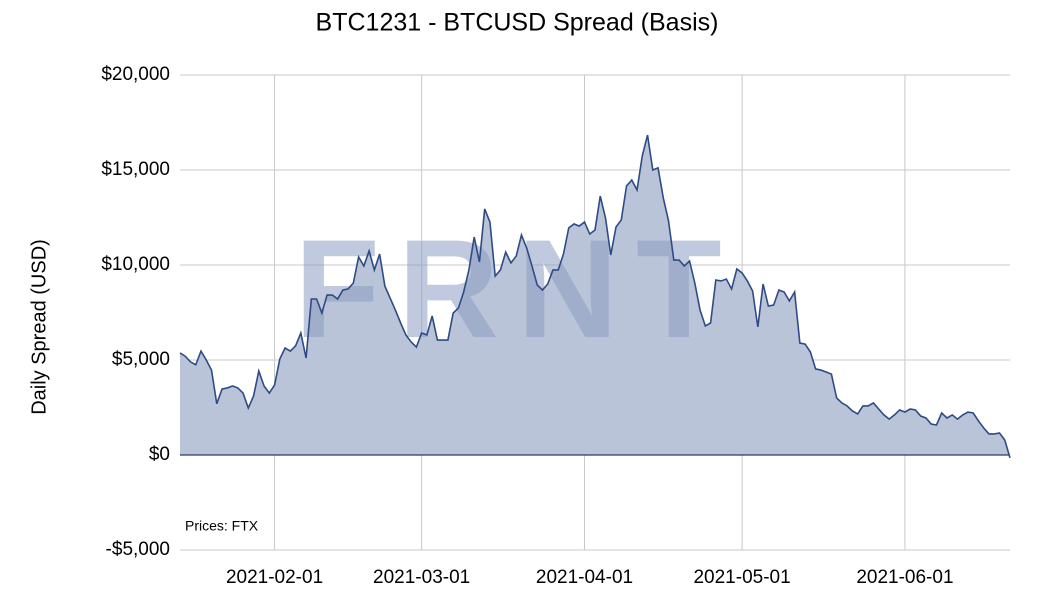 The image size is (1054, 613). Describe the element at coordinates (222, 526) in the screenshot. I see `annotation: Prices: FTX` at that location.